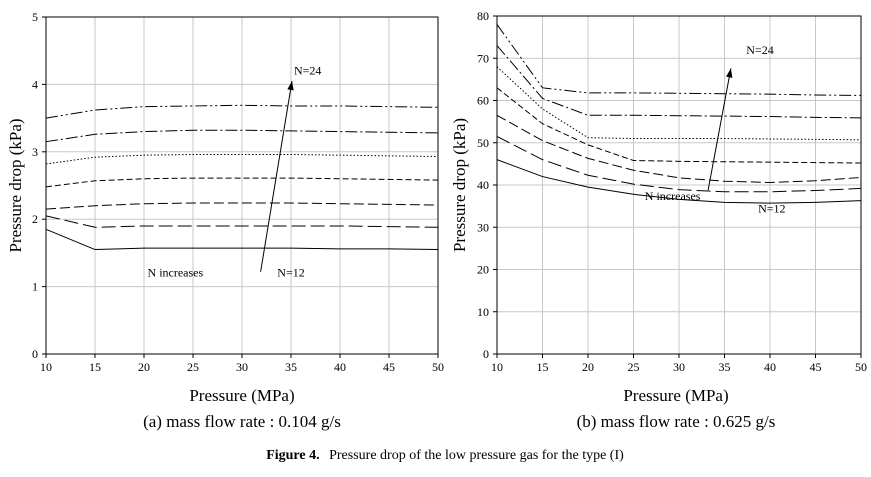  What do you see at coordinates (35, 287) in the screenshot?
I see `y-tick-label: 1` at bounding box center [35, 287].